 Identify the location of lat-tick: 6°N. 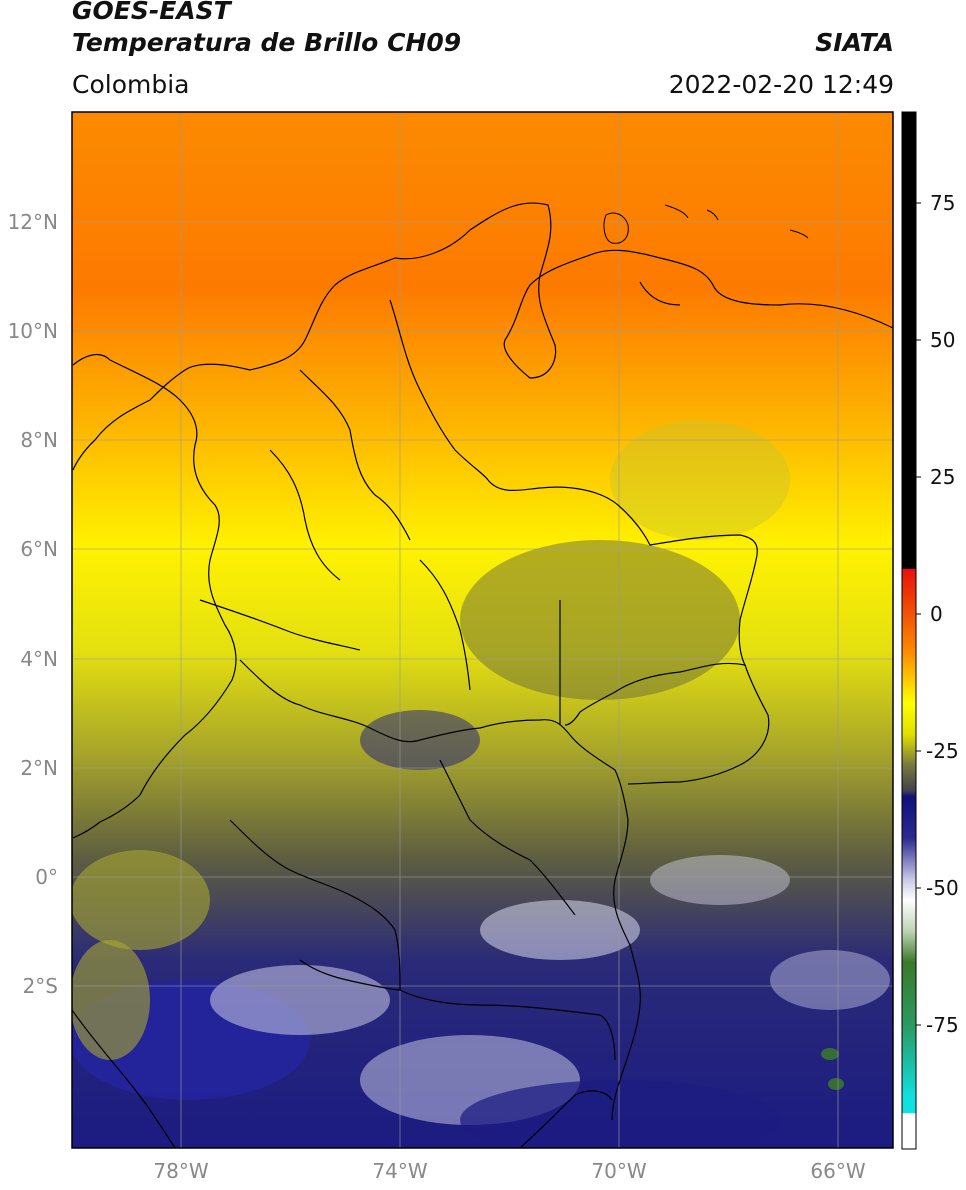
(39, 549).